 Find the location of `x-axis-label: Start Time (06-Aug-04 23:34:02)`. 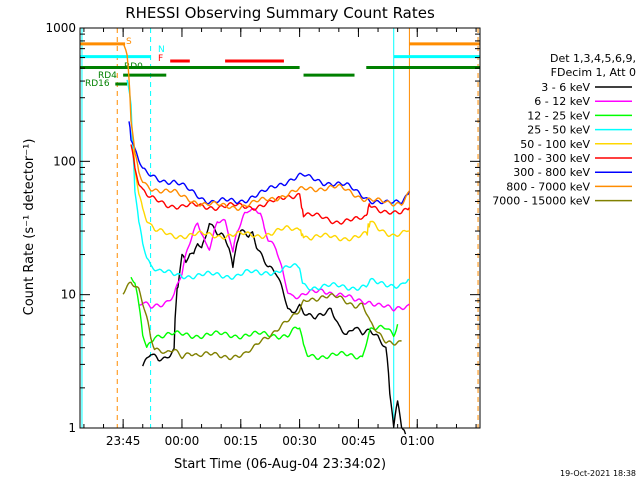

x-axis-label: Start Time (06-Aug-04 23:34:02) is located at coordinates (280, 464).